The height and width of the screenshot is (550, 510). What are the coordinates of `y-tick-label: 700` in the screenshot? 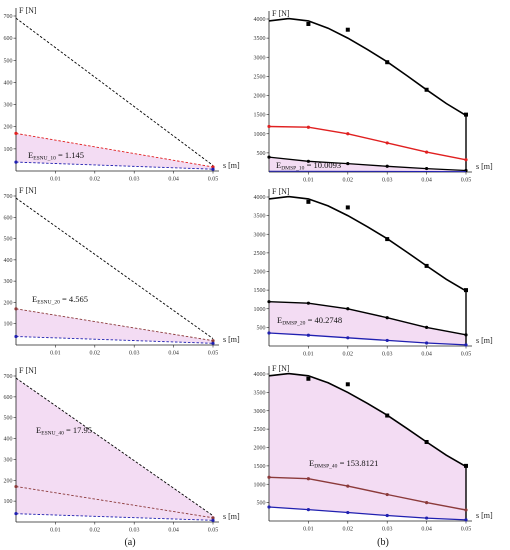 It's located at (8, 17).